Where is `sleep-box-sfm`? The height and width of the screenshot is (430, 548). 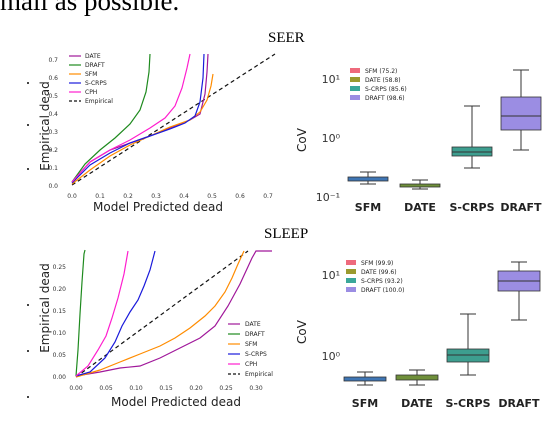 sleep-box-sfm is located at coordinates (365, 378).